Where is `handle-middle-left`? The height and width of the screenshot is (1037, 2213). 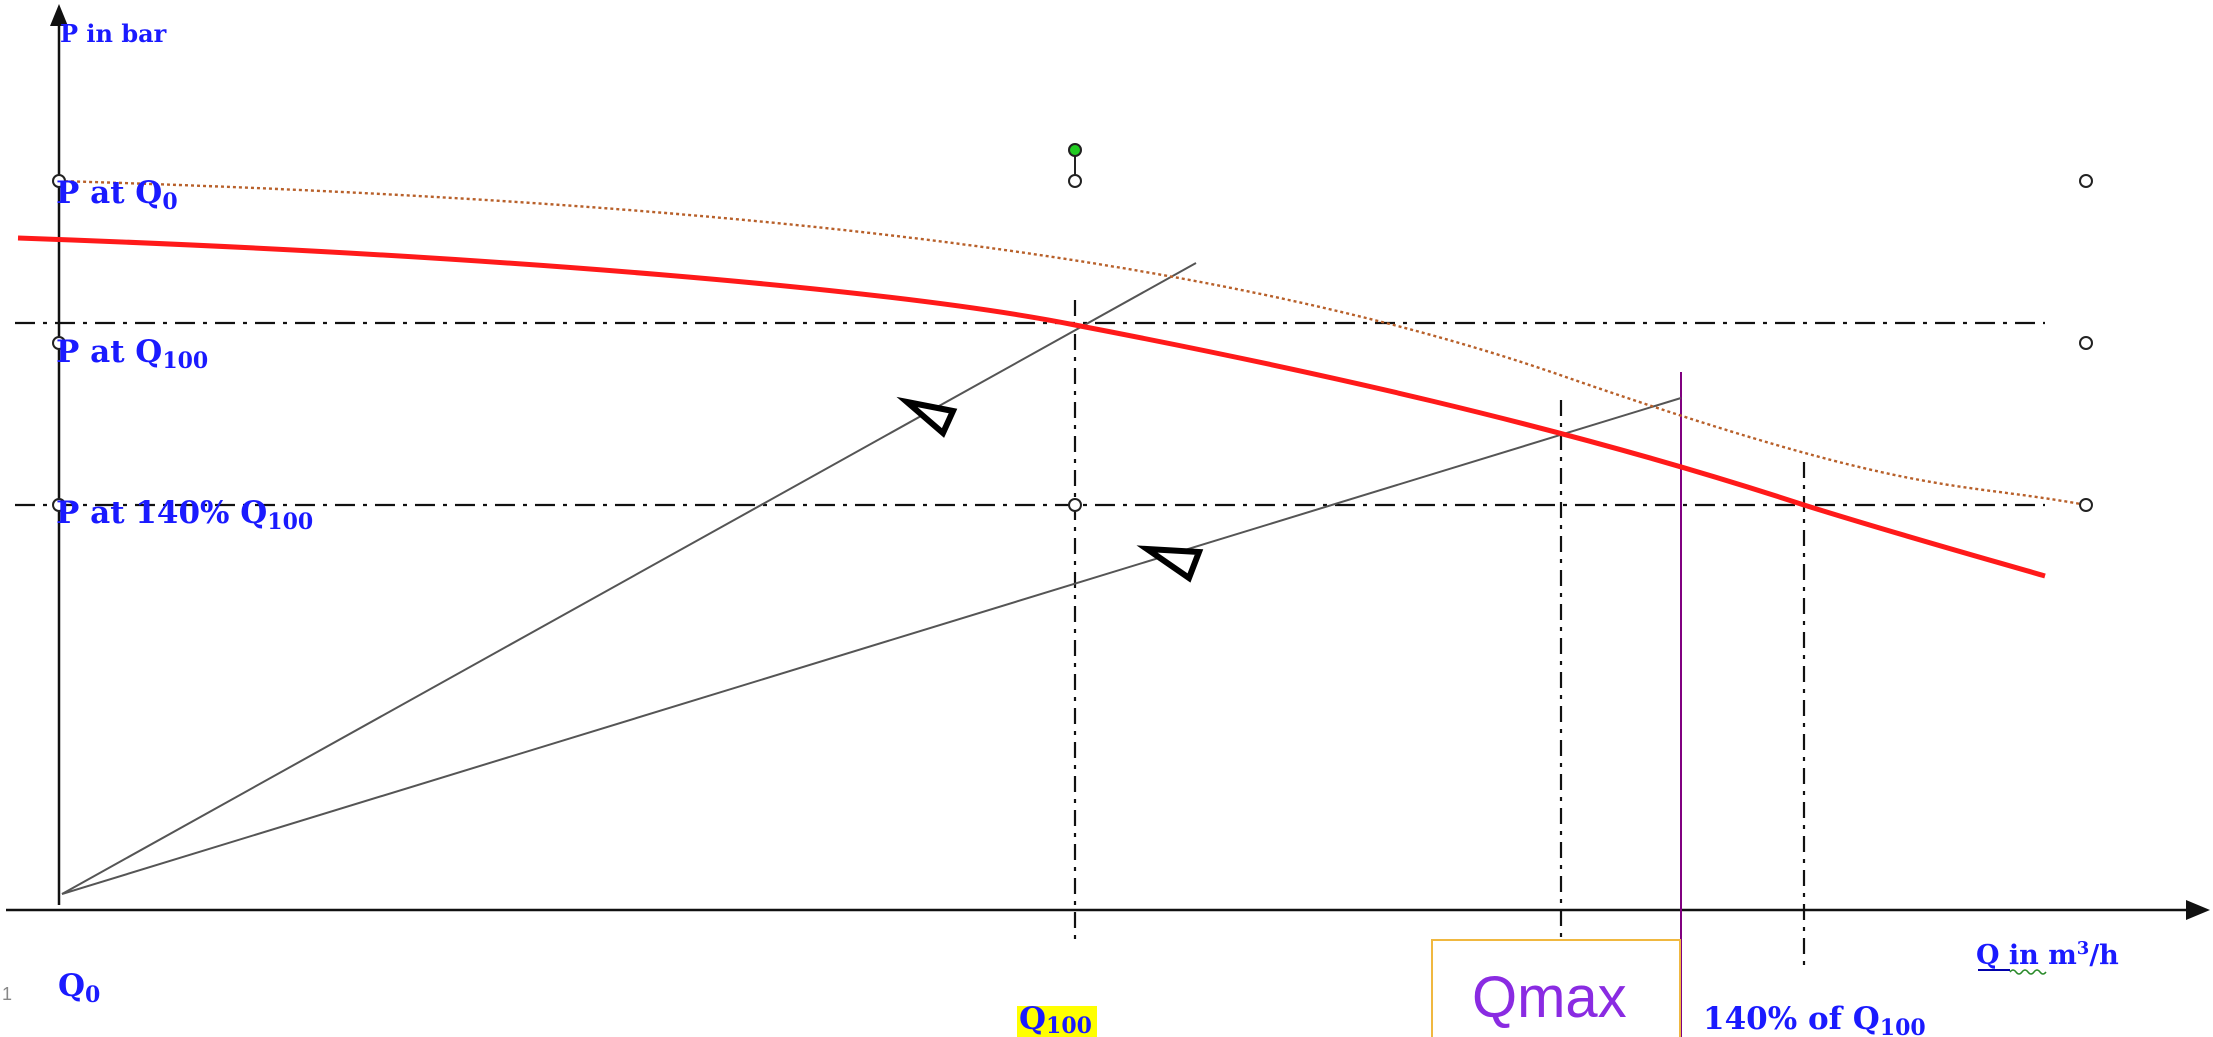 handle-middle-left is located at coordinates (59, 343).